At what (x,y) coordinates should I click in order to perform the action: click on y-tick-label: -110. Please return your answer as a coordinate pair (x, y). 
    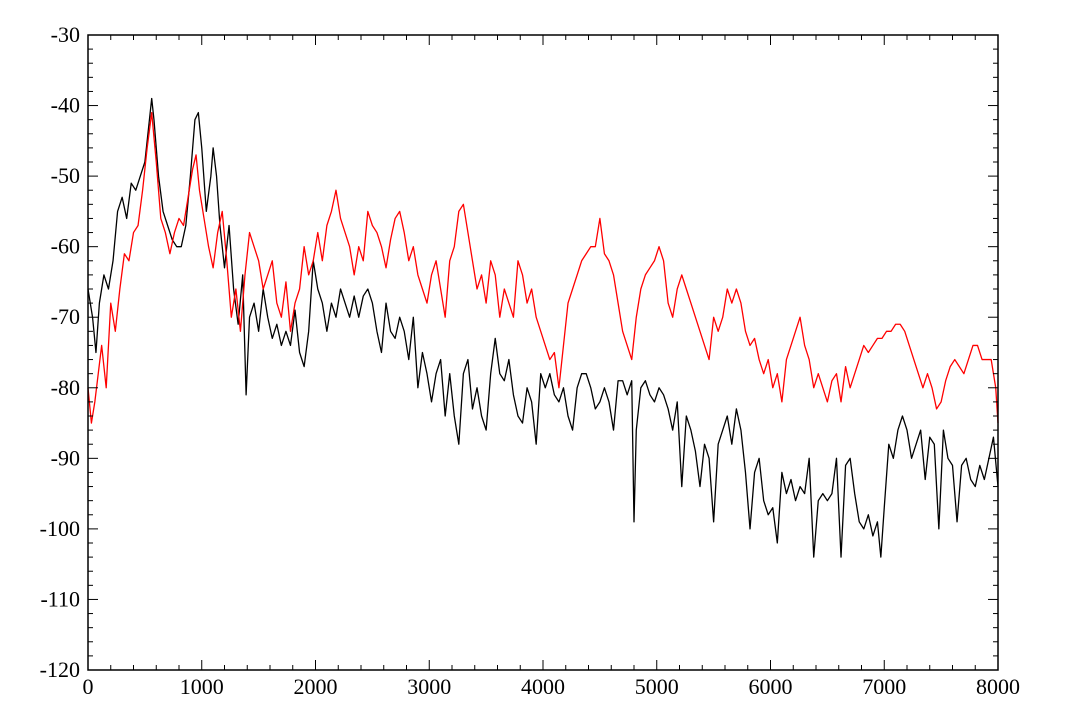
    Looking at the image, I should click on (60, 598).